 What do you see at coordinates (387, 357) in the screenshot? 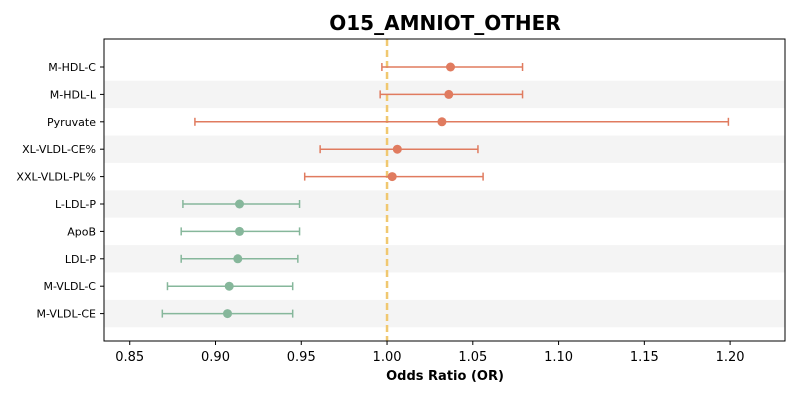
I see `x-tick-label: 1.00` at bounding box center [387, 357].